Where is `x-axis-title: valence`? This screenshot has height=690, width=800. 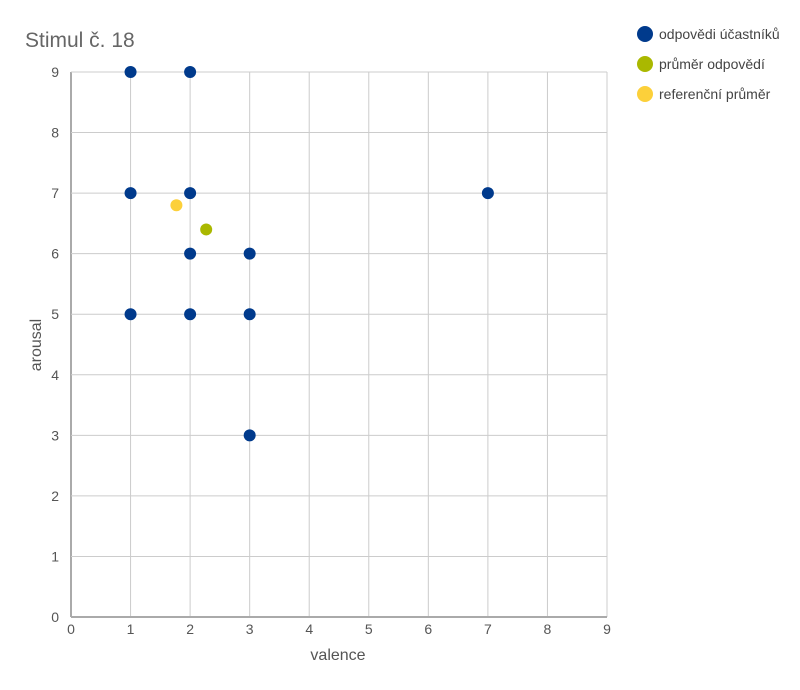 x-axis-title: valence is located at coordinates (337, 655).